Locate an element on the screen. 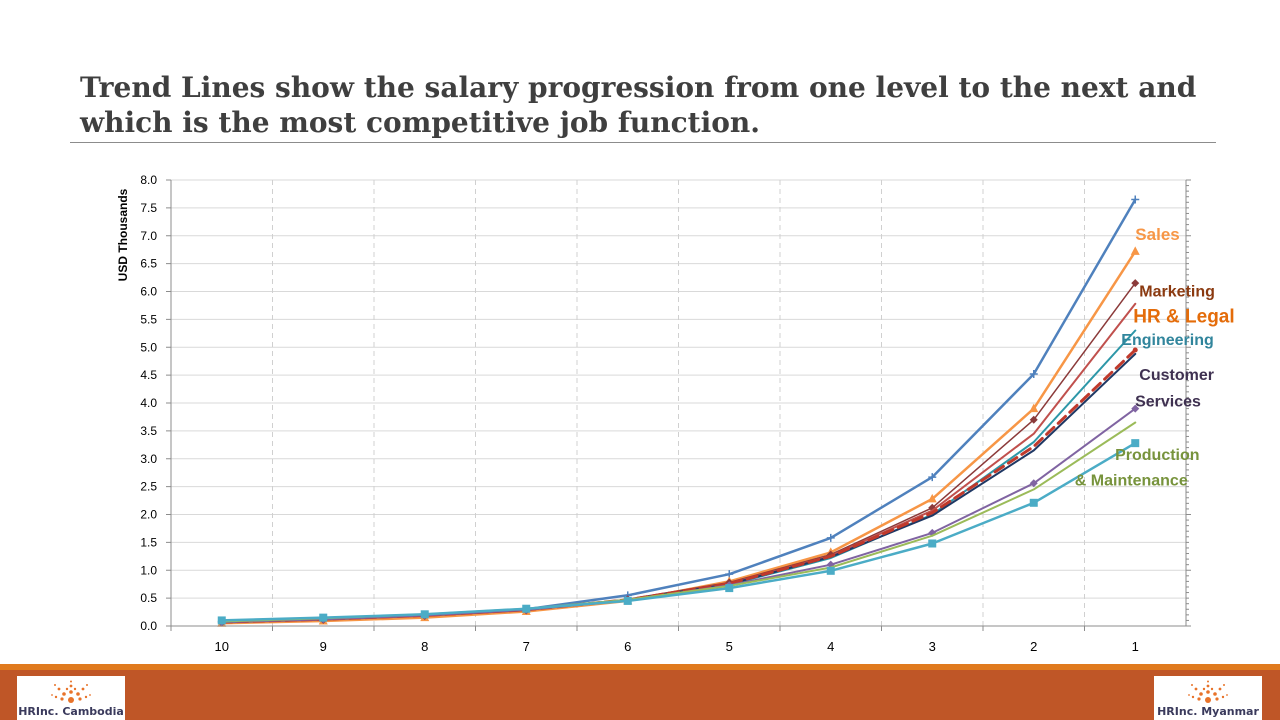  x-tick-label: 3 is located at coordinates (932, 646).